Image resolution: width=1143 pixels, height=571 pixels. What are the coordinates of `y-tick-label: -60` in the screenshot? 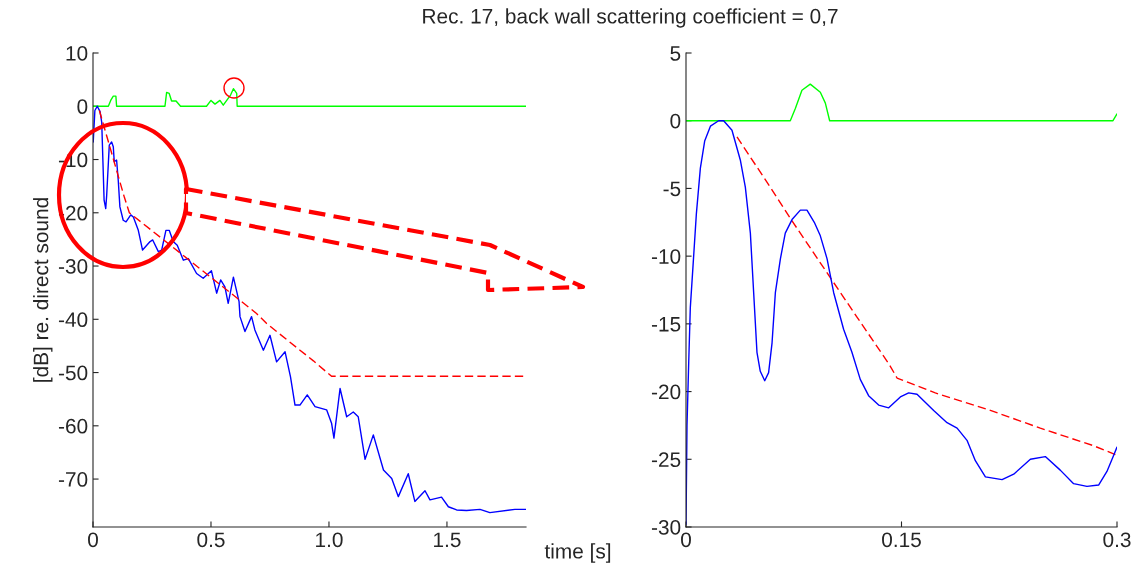 It's located at (73, 426).